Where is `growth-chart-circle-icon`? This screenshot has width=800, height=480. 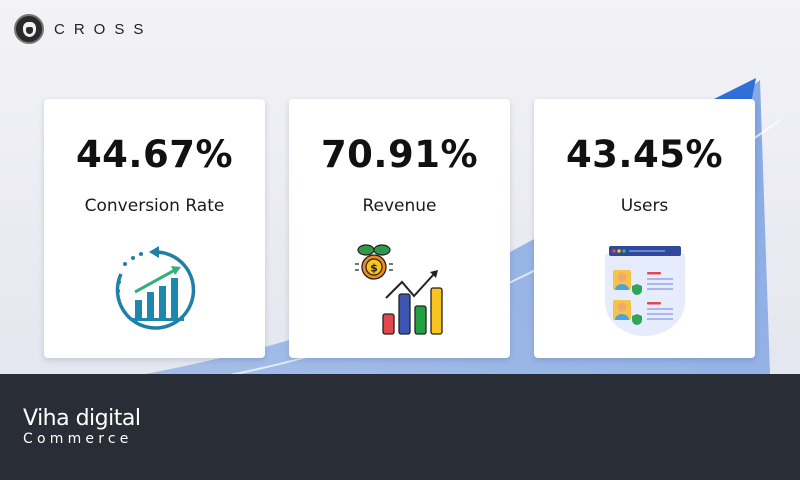 growth-chart-circle-icon is located at coordinates (155, 290).